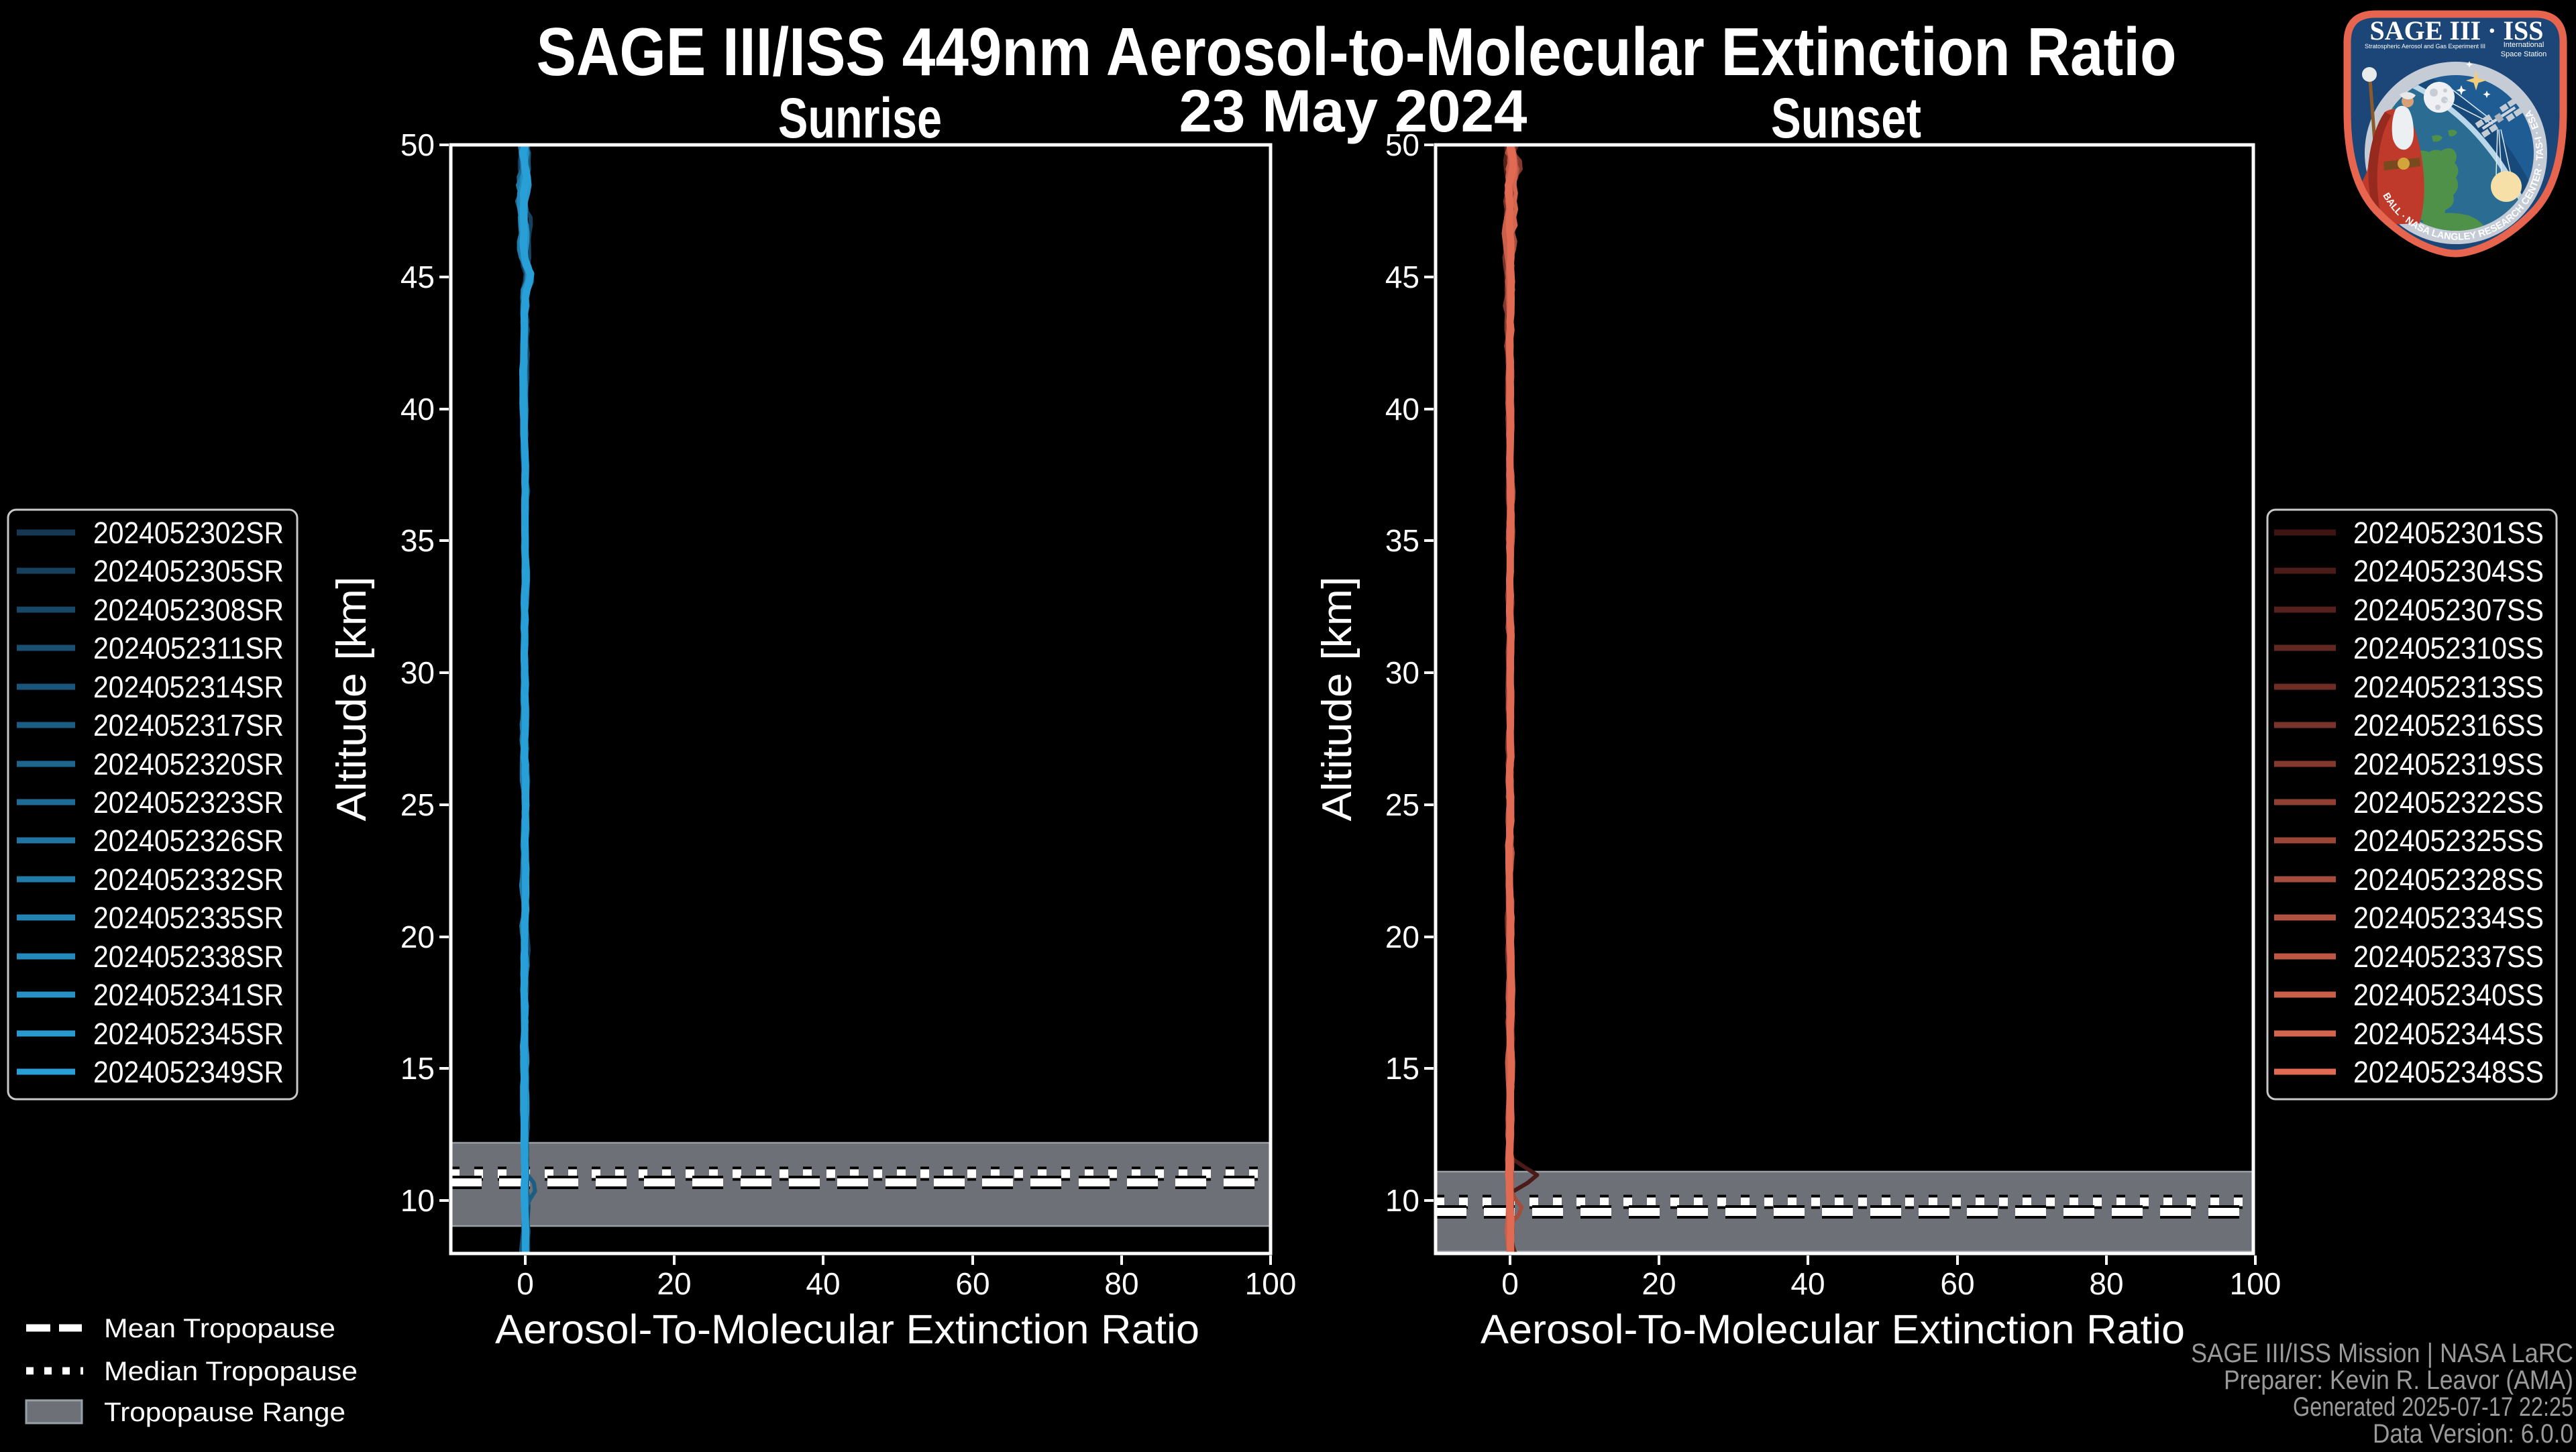  What do you see at coordinates (2448, 841) in the screenshot?
I see `svg-text: 2024052325SS` at bounding box center [2448, 841].